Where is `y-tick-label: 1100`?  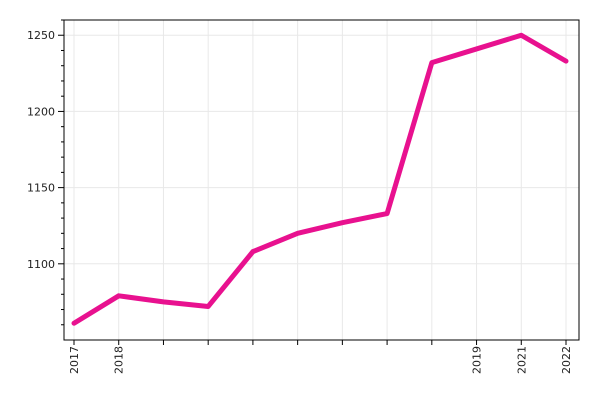
y-tick-label: 1100 is located at coordinates (41, 264).